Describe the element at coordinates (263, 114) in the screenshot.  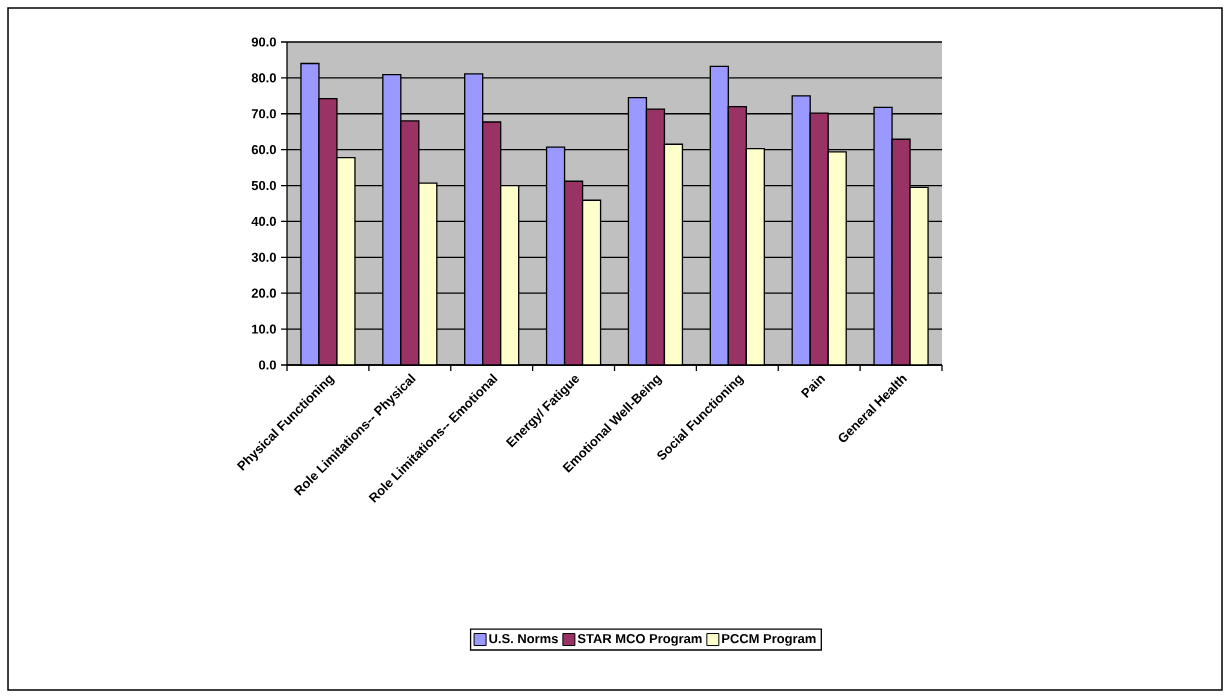
I see `y-tick-label: 70.0` at that location.